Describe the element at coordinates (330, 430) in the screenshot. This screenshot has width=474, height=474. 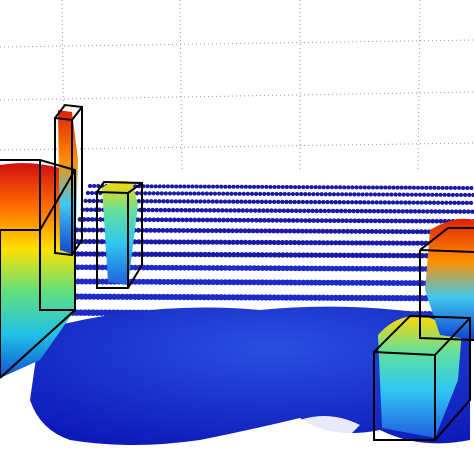
I see `ground-gap` at that location.